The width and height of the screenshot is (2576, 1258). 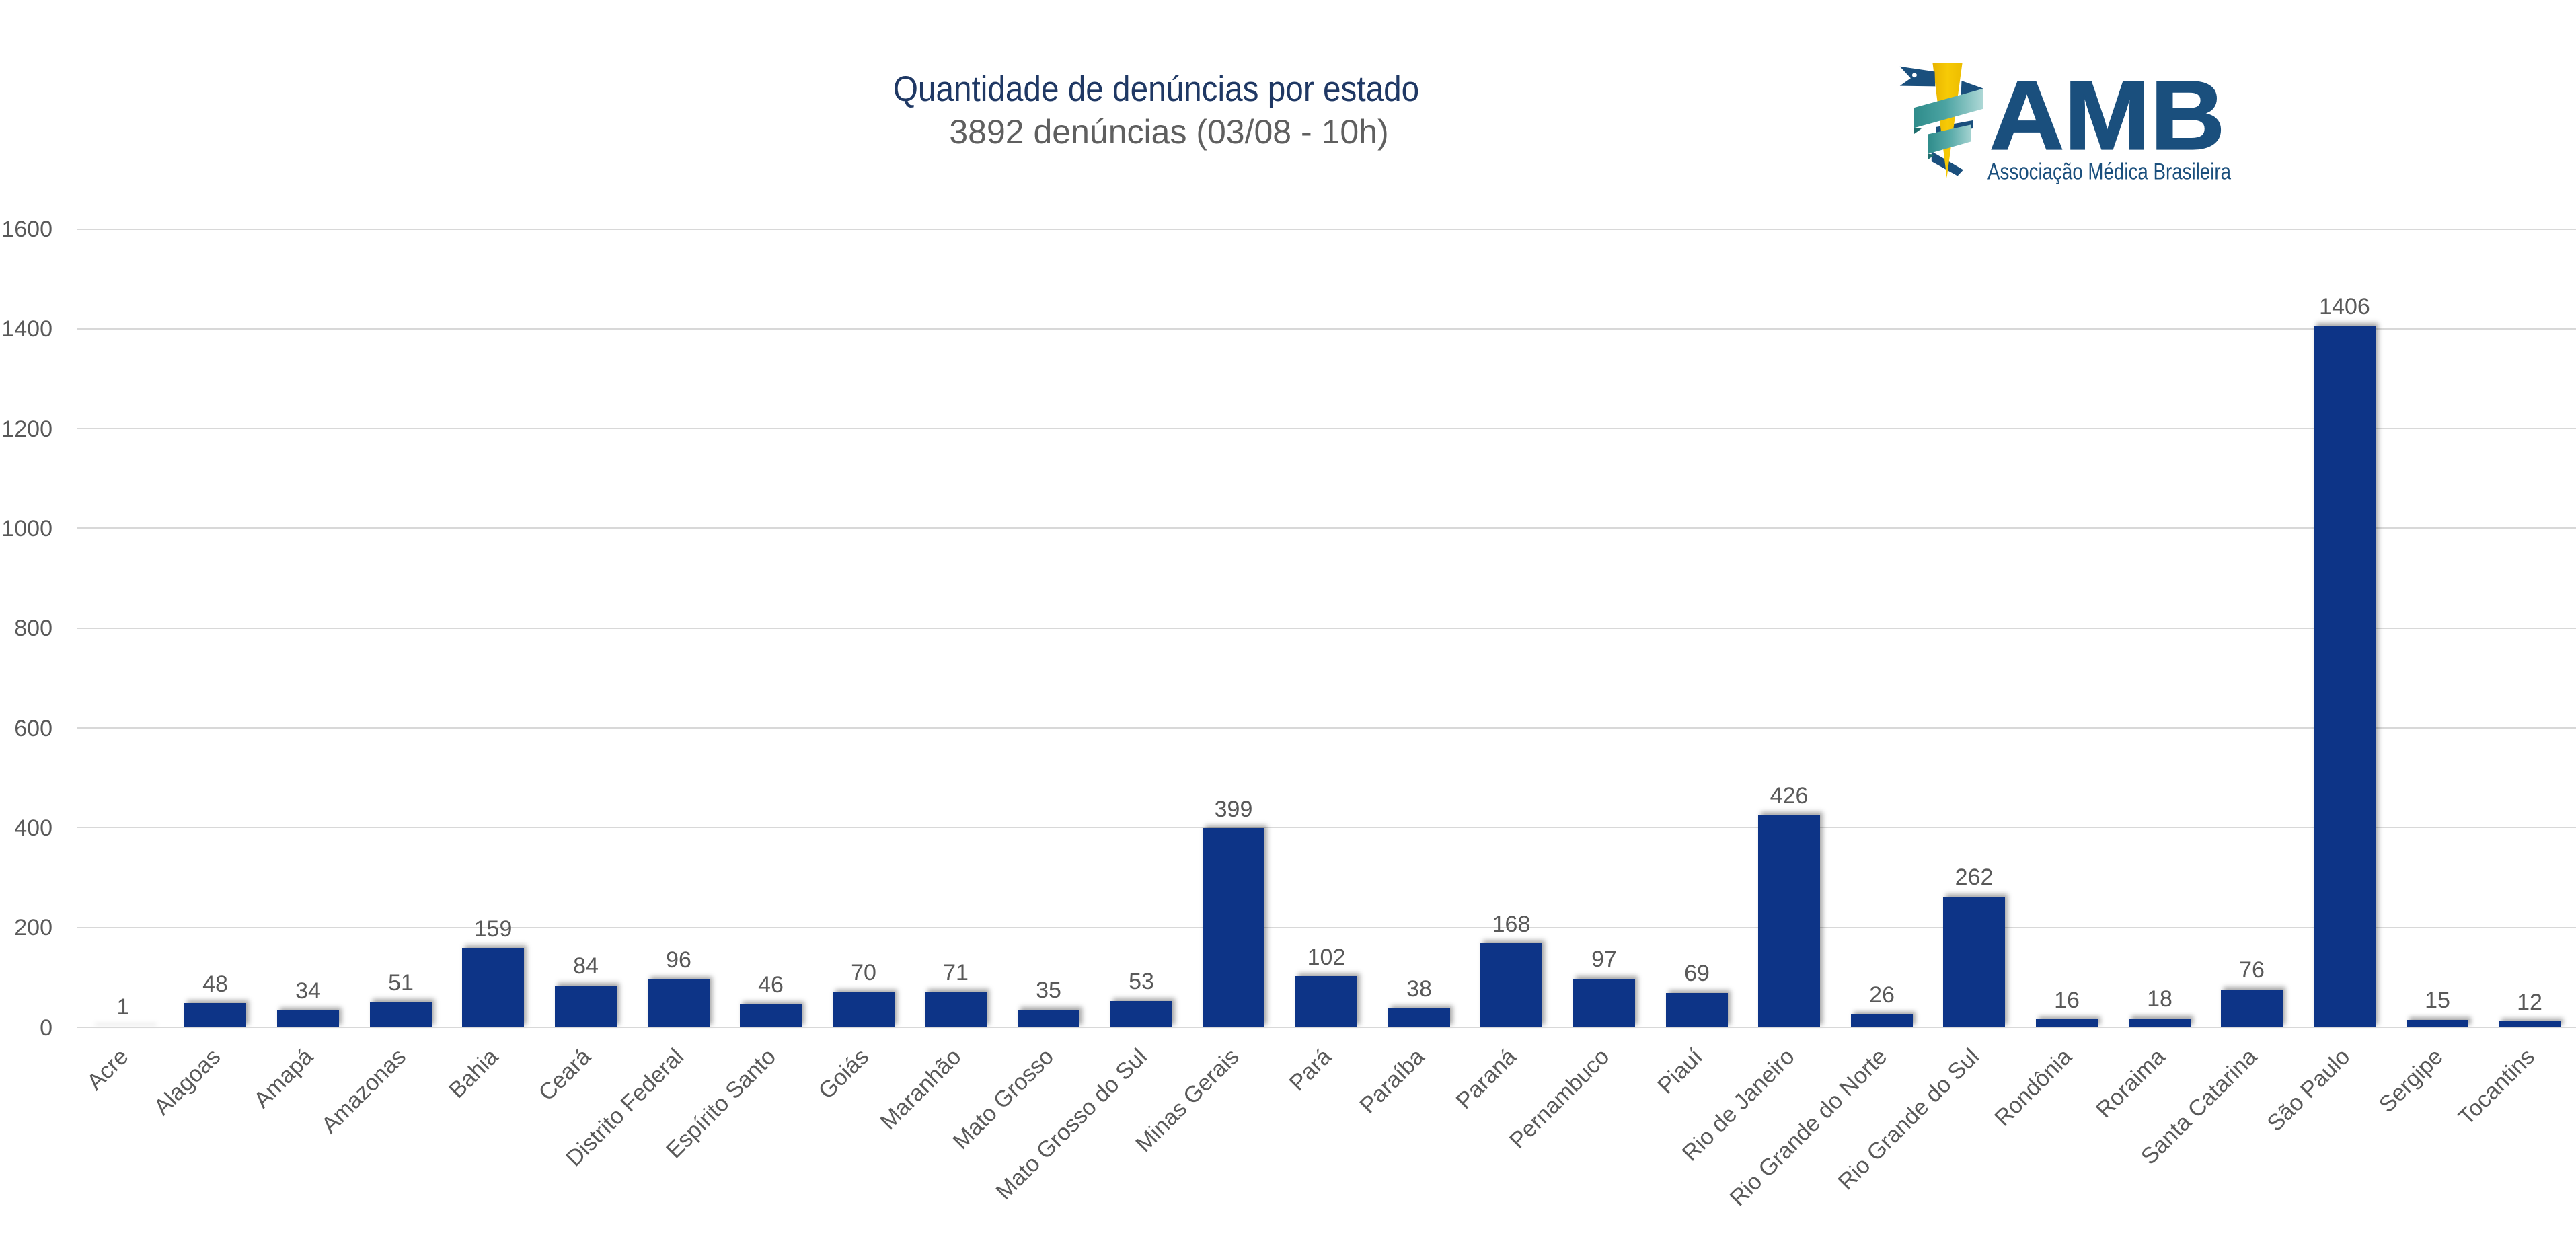 What do you see at coordinates (2109, 172) in the screenshot?
I see `svg-text: Associação Médica Brasileira` at bounding box center [2109, 172].